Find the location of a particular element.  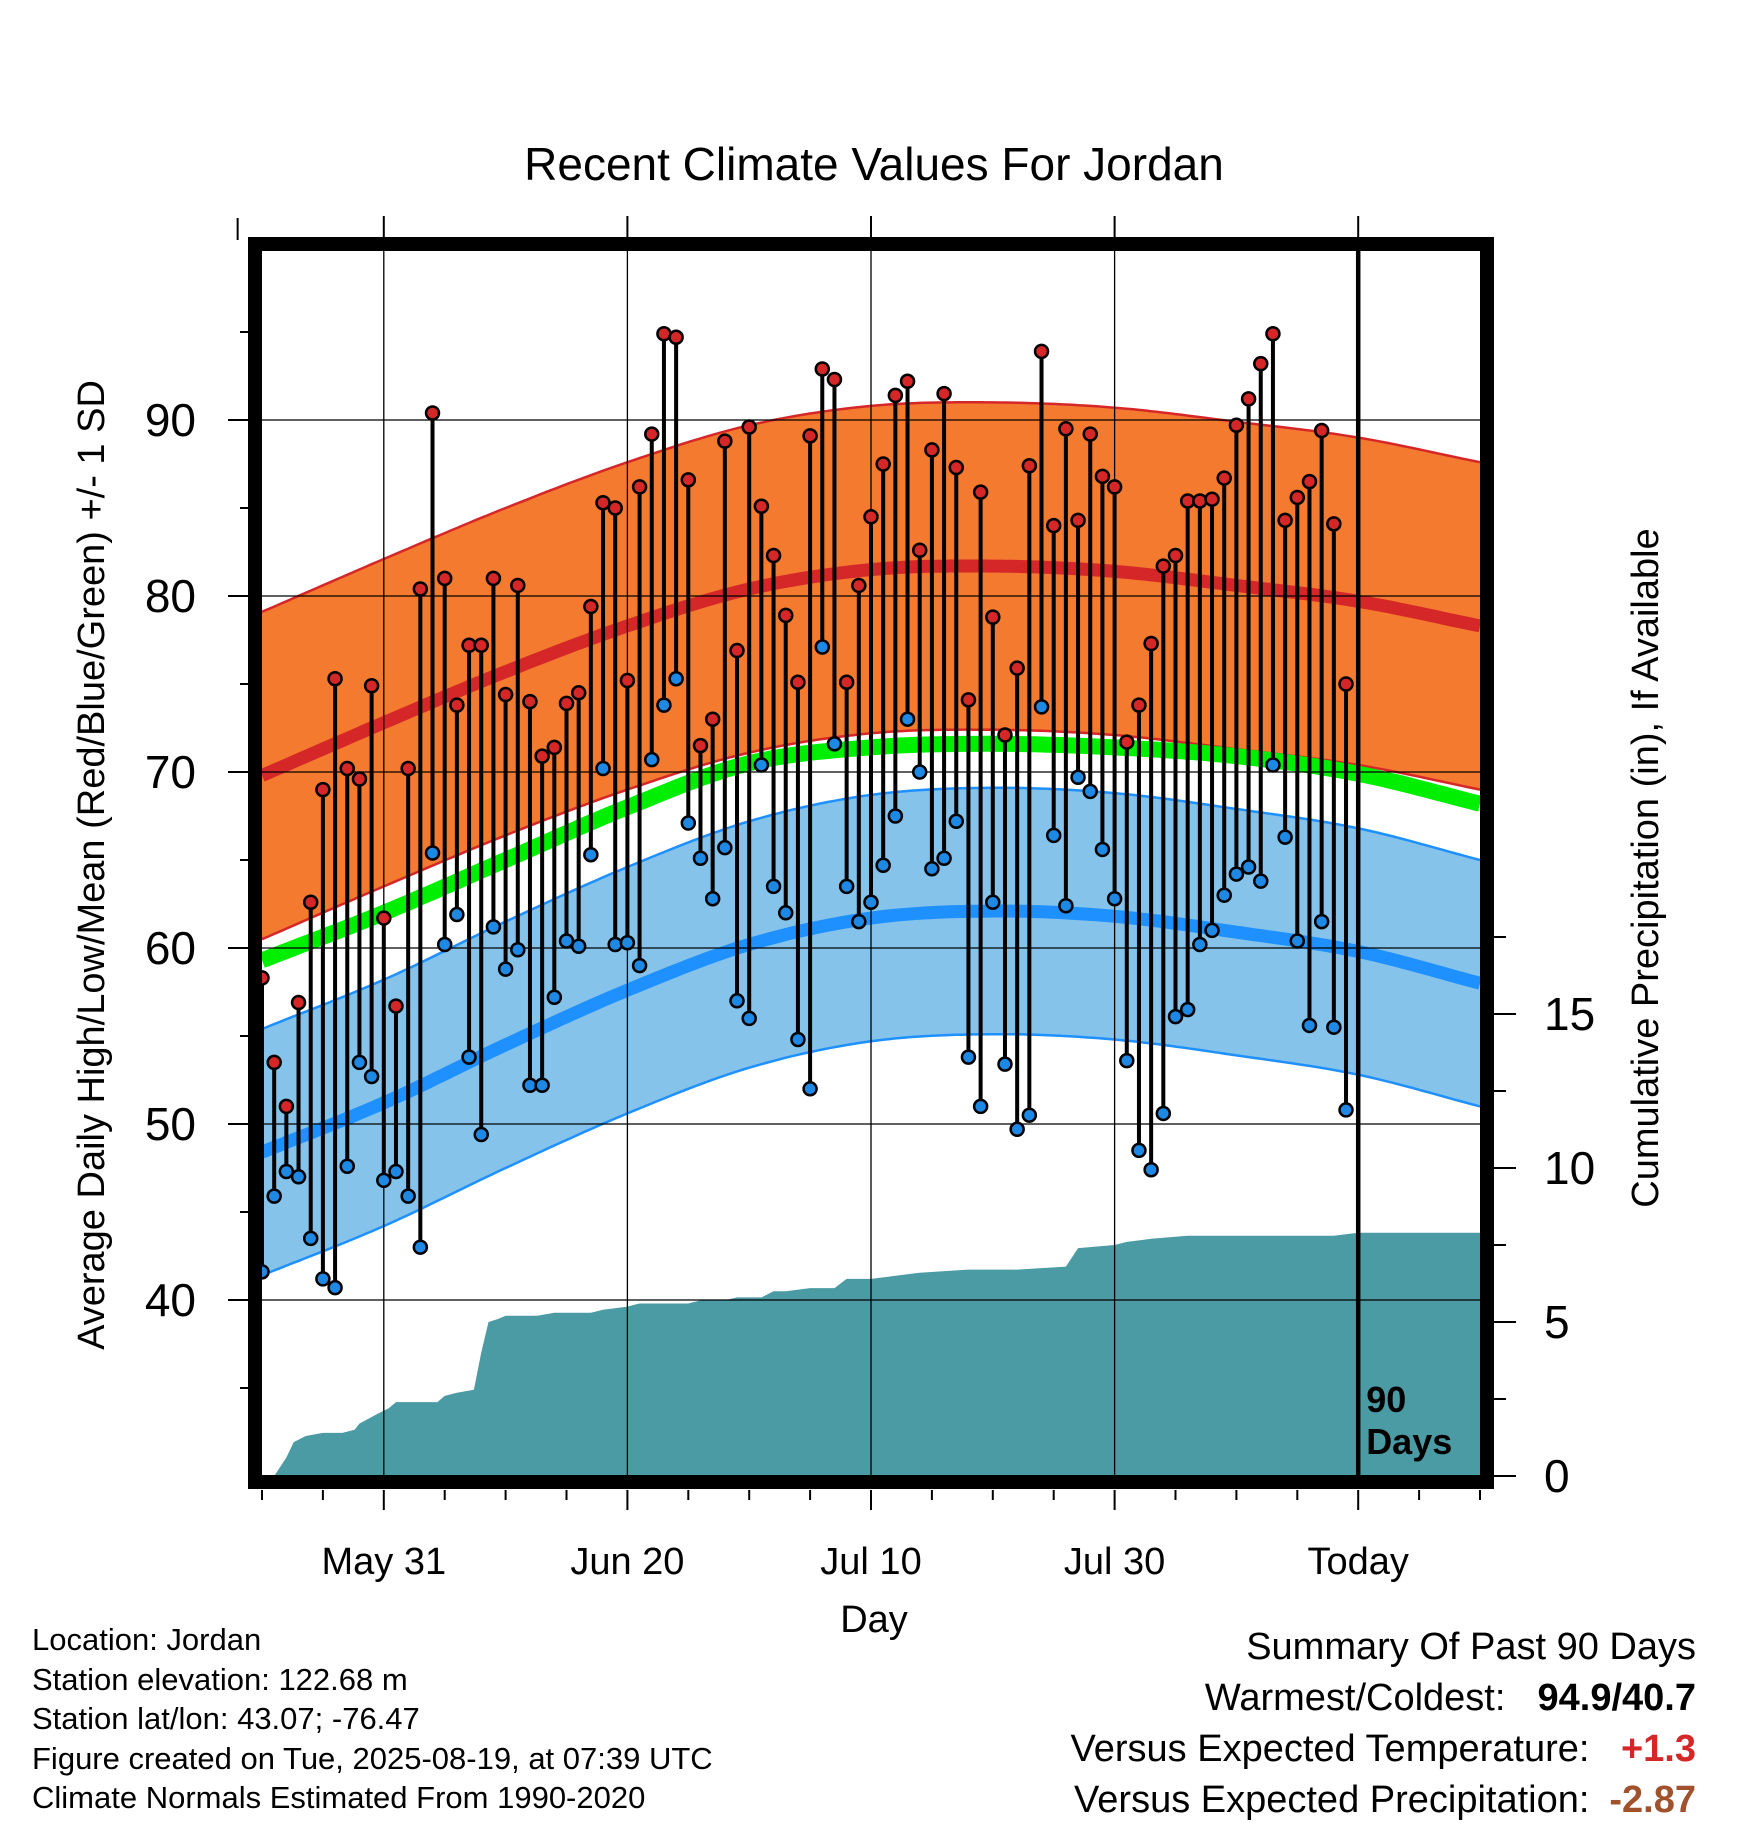

precip-vs-expected-label: Versus Expected Precipitation: is located at coordinates (1332, 1800).